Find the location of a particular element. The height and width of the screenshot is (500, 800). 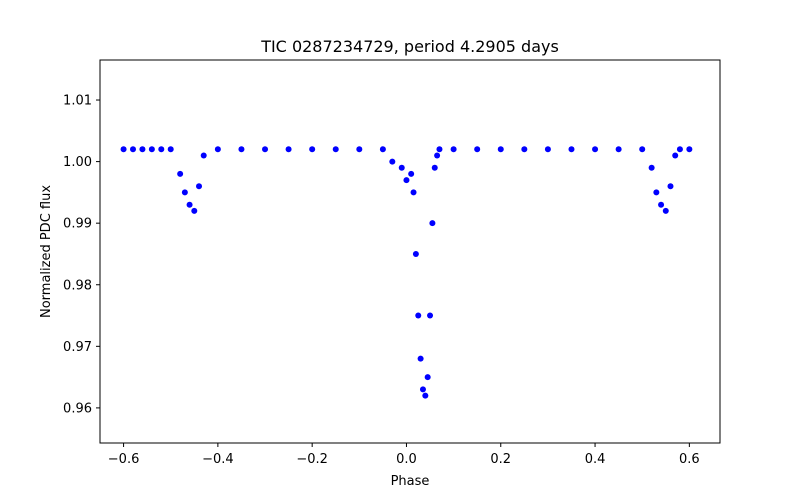

y-tick-label: 0.99 is located at coordinates (77, 224).